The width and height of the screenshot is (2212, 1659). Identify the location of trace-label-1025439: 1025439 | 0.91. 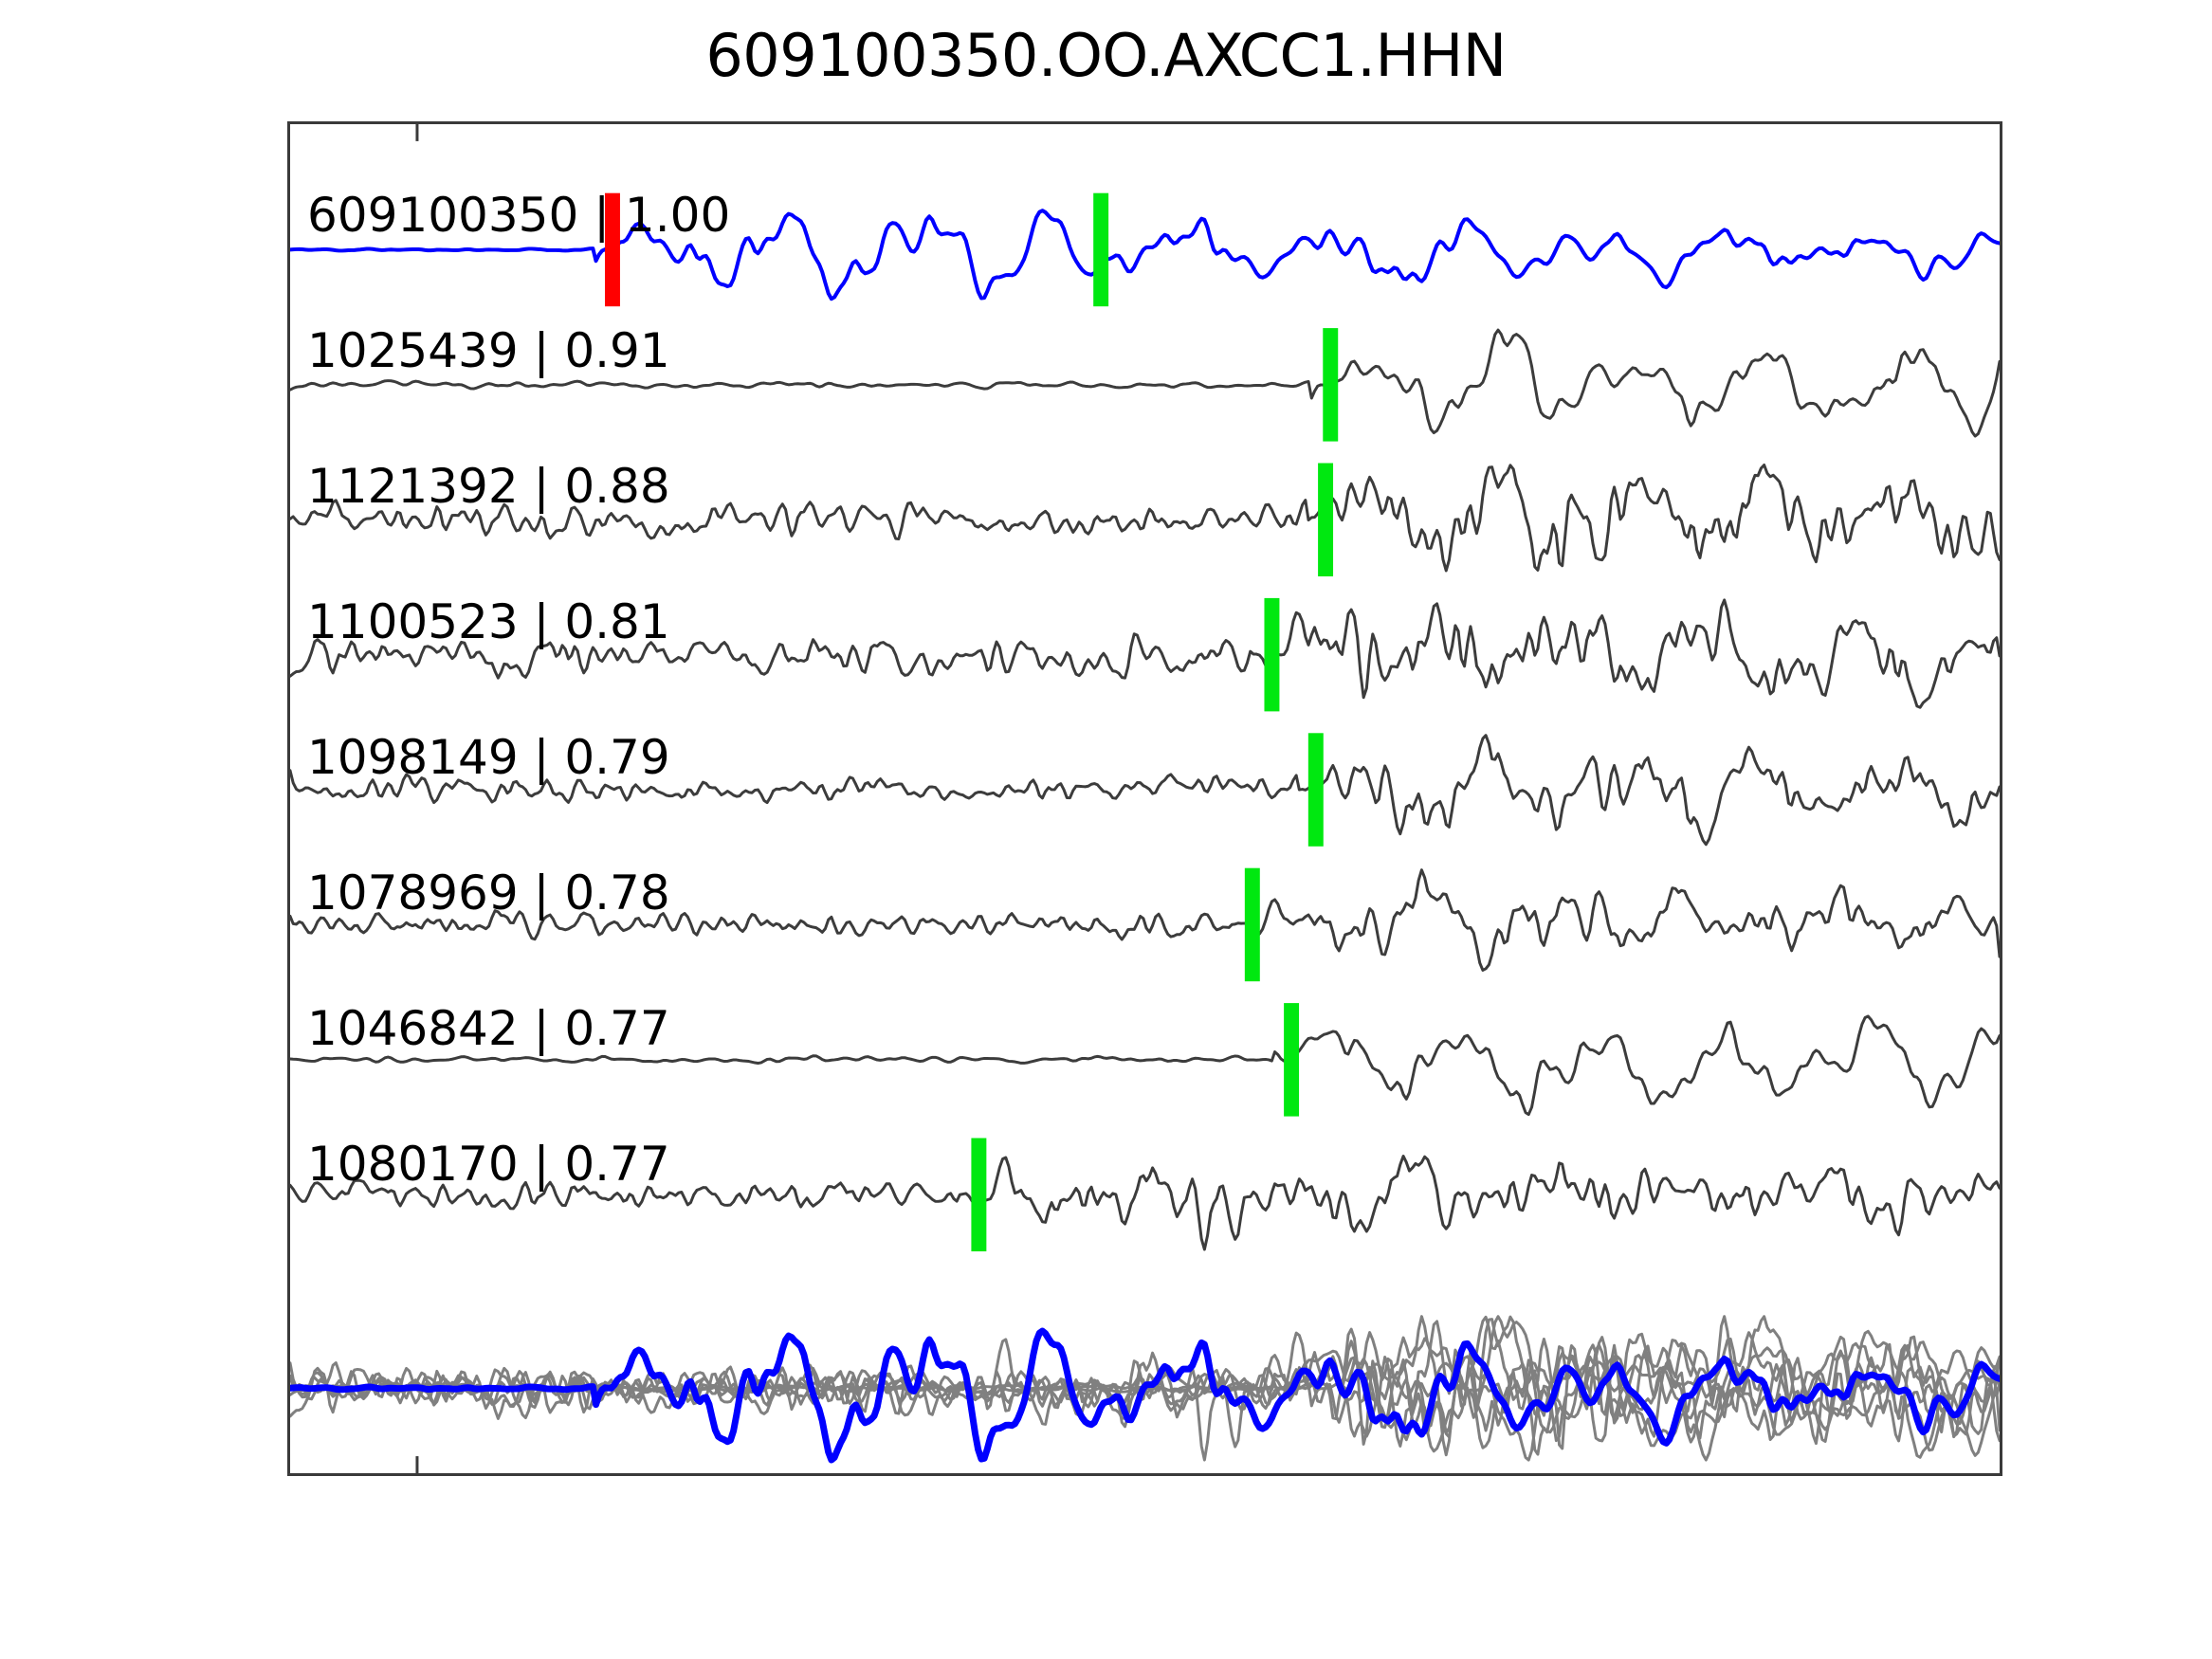
(488, 350).